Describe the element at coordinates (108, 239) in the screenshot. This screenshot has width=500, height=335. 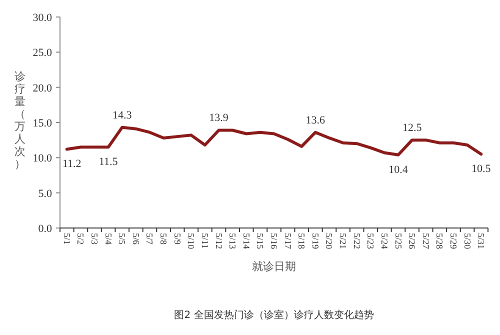
I see `x-tick-label: 5/4` at that location.